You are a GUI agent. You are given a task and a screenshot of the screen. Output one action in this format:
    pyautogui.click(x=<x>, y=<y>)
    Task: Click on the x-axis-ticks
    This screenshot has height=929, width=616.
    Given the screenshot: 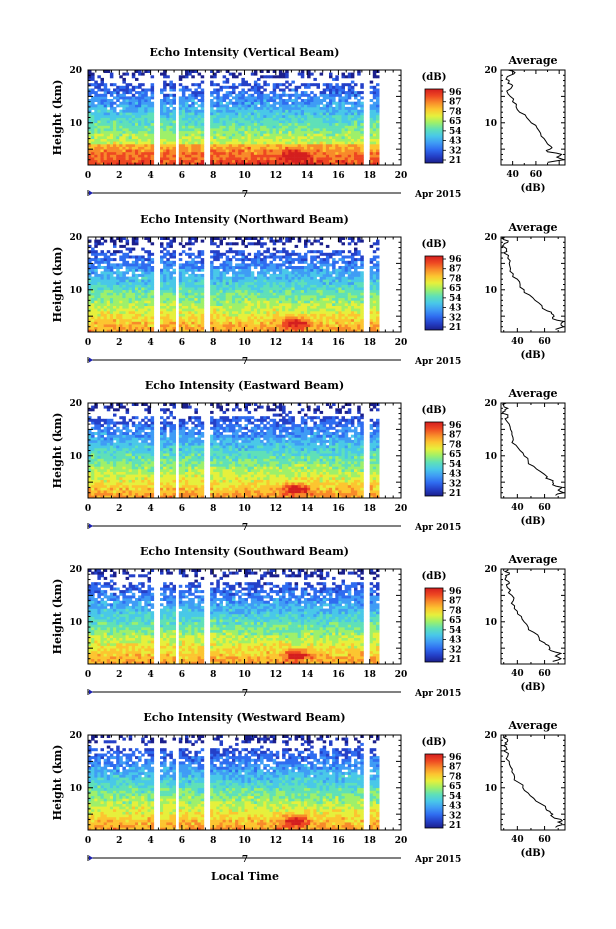 What is the action you would take?
    pyautogui.click(x=244, y=284)
    